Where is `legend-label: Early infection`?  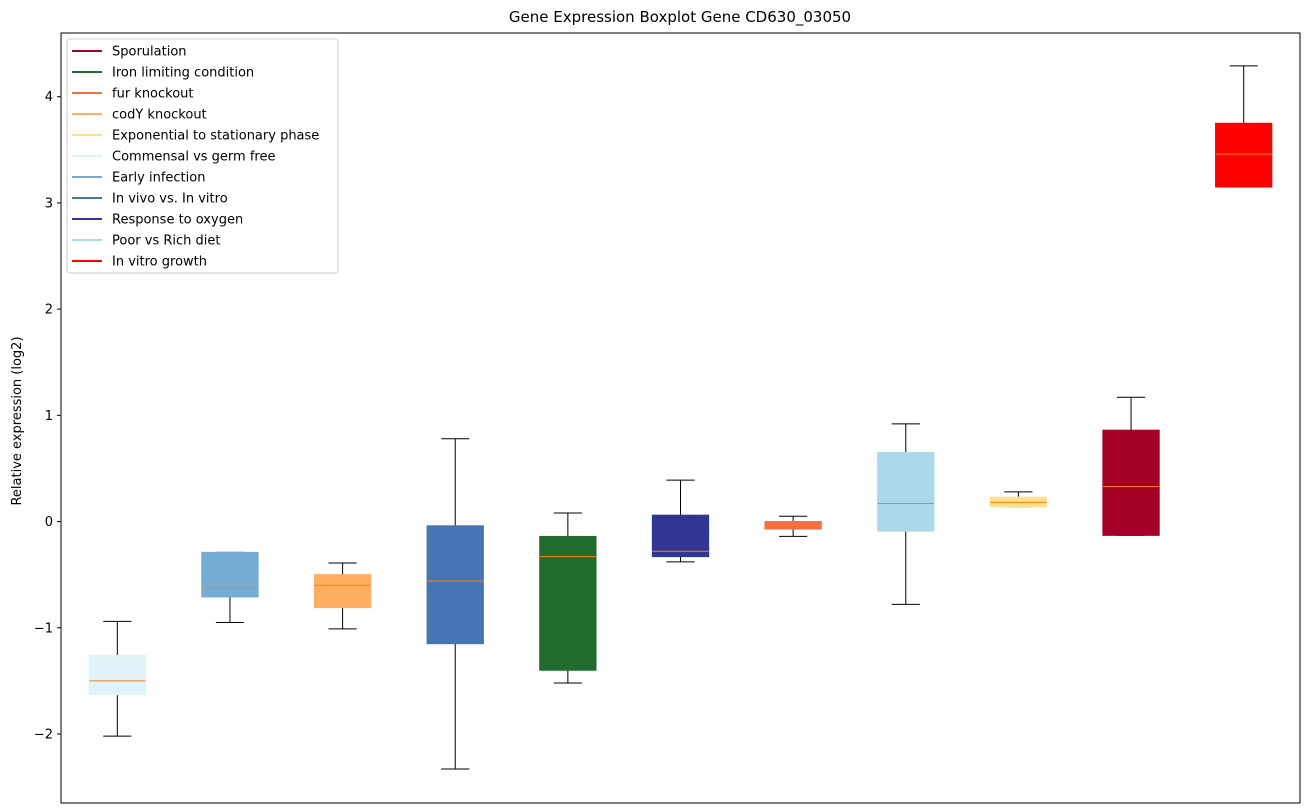 legend-label: Early infection is located at coordinates (158, 178).